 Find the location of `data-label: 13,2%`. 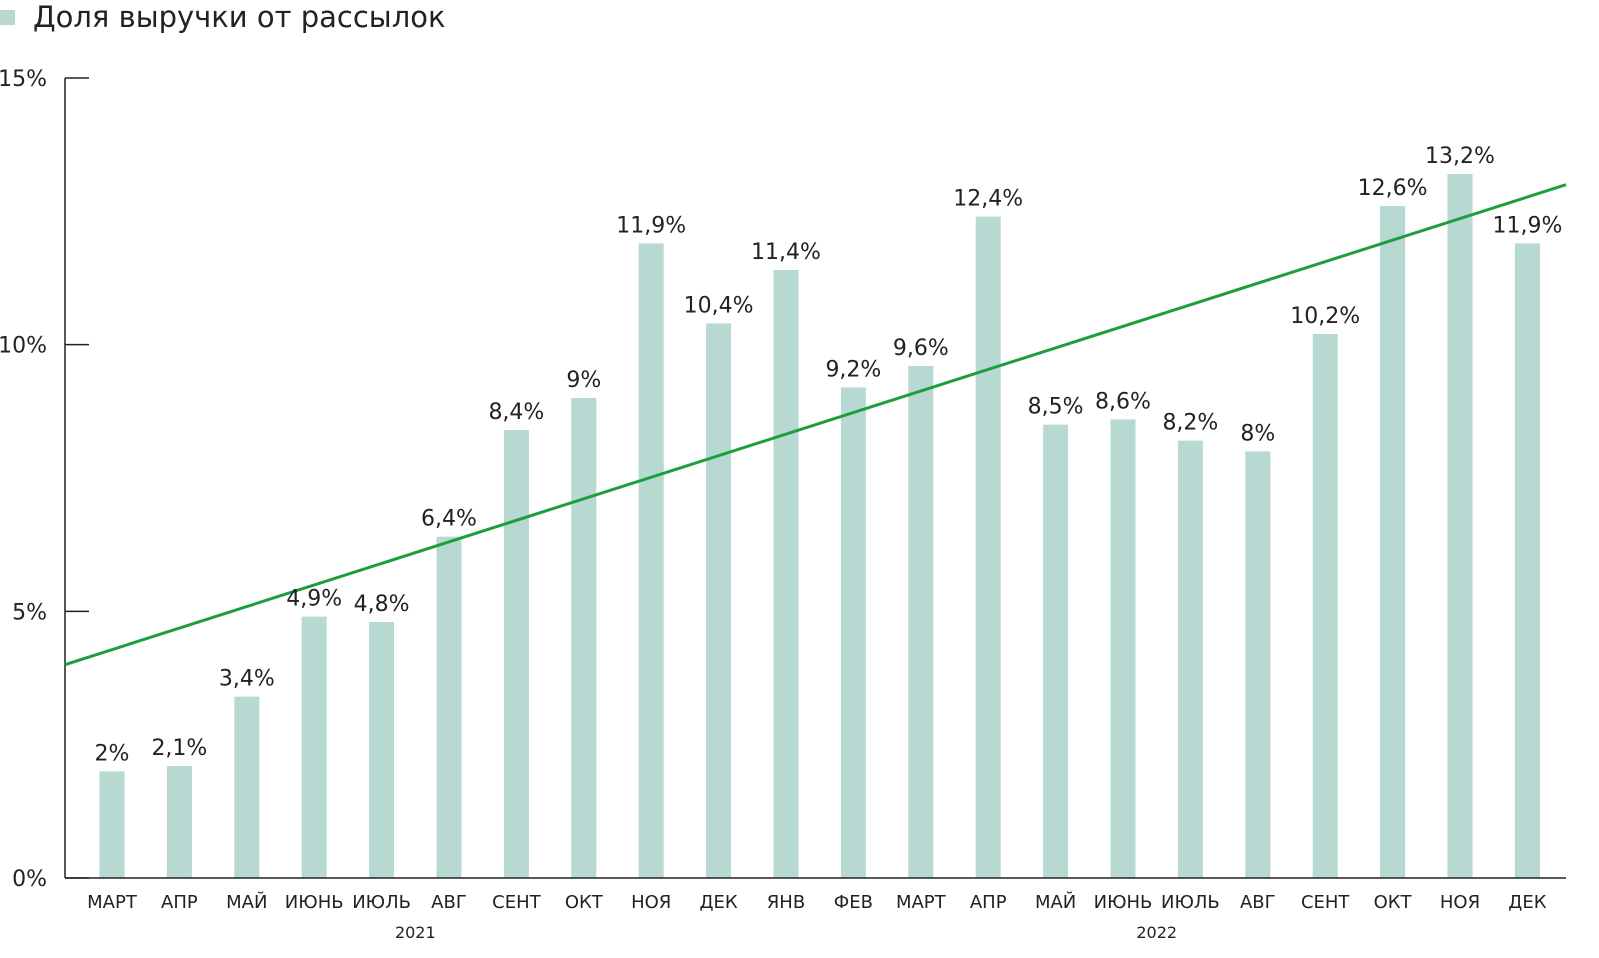

data-label: 13,2% is located at coordinates (1460, 156).